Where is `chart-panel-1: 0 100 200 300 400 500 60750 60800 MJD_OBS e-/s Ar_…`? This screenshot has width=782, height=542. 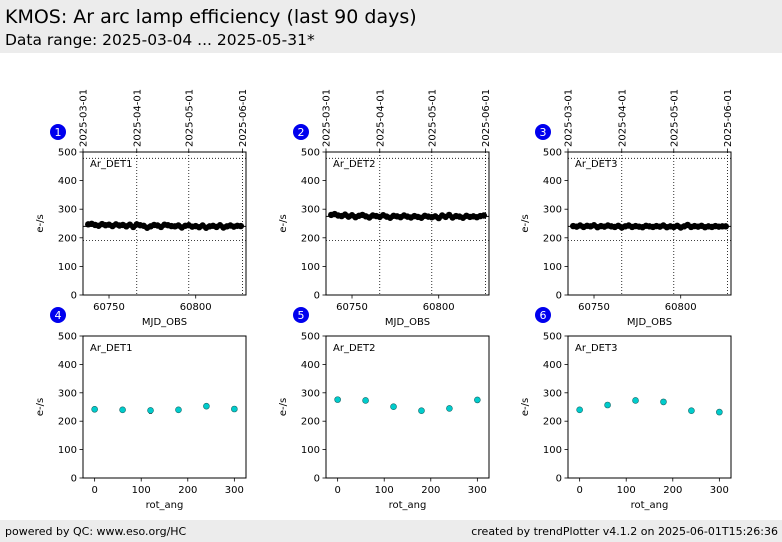
chart-panel-1: 0 100 200 300 400 500 60750 60800 MJD_OBS e-/s Ar_… is located at coordinates (142, 208).